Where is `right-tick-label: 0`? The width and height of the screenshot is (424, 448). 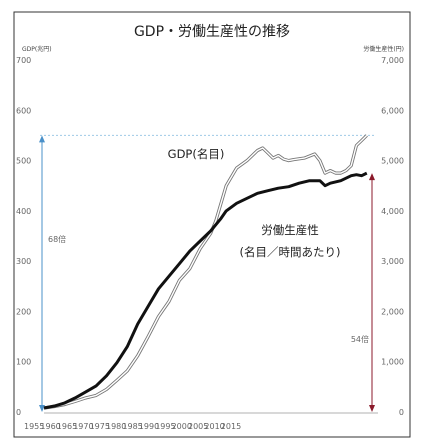
right-tick-label: 0 is located at coordinates (401, 412).